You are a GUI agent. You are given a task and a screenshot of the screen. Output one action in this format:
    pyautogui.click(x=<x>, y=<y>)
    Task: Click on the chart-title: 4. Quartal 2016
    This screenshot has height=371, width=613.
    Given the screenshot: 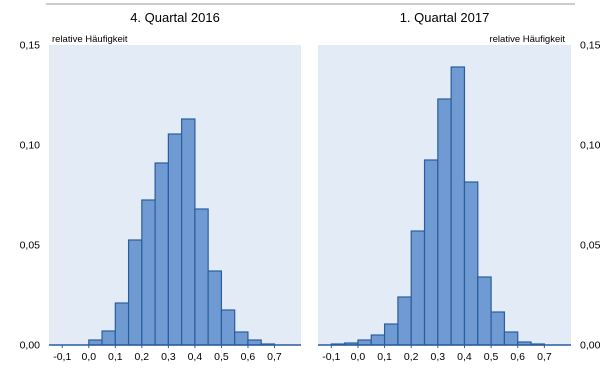 What is the action you would take?
    pyautogui.click(x=175, y=17)
    